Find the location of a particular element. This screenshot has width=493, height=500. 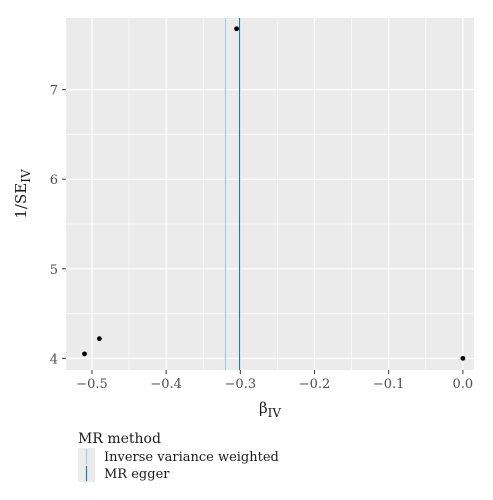

x-axis-title: βIV is located at coordinates (270, 409).